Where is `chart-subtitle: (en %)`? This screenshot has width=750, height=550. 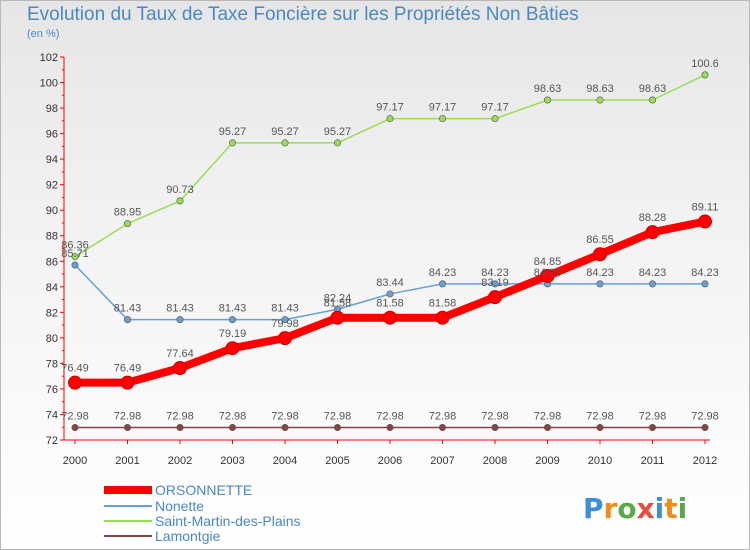 chart-subtitle: (en %) is located at coordinates (43, 34).